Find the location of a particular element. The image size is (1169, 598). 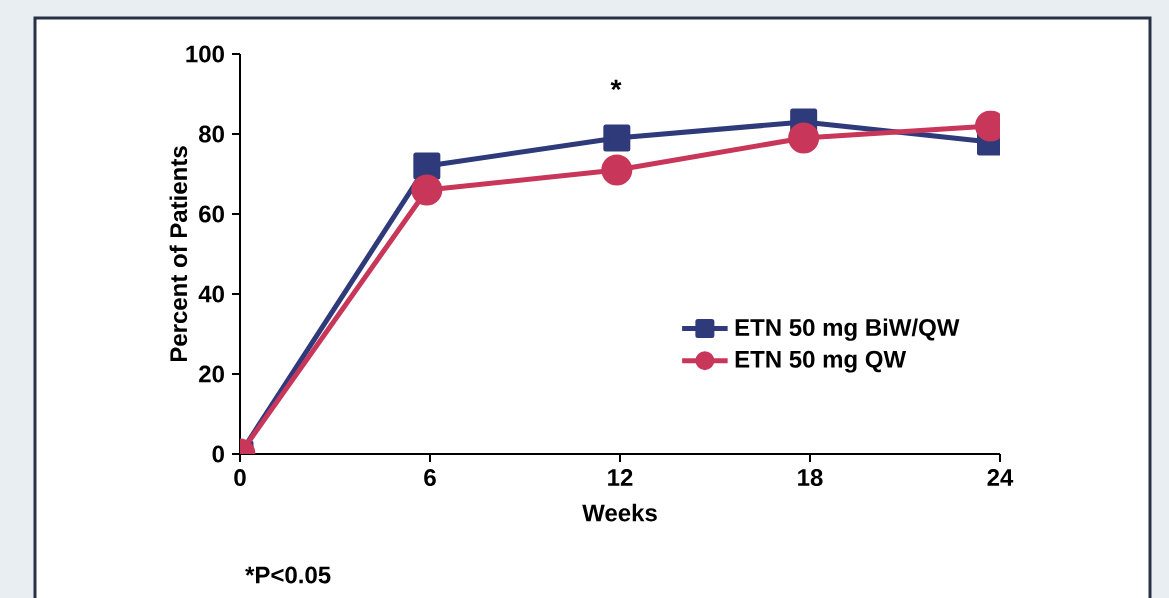

x-axis-title: Weeks is located at coordinates (619, 512).